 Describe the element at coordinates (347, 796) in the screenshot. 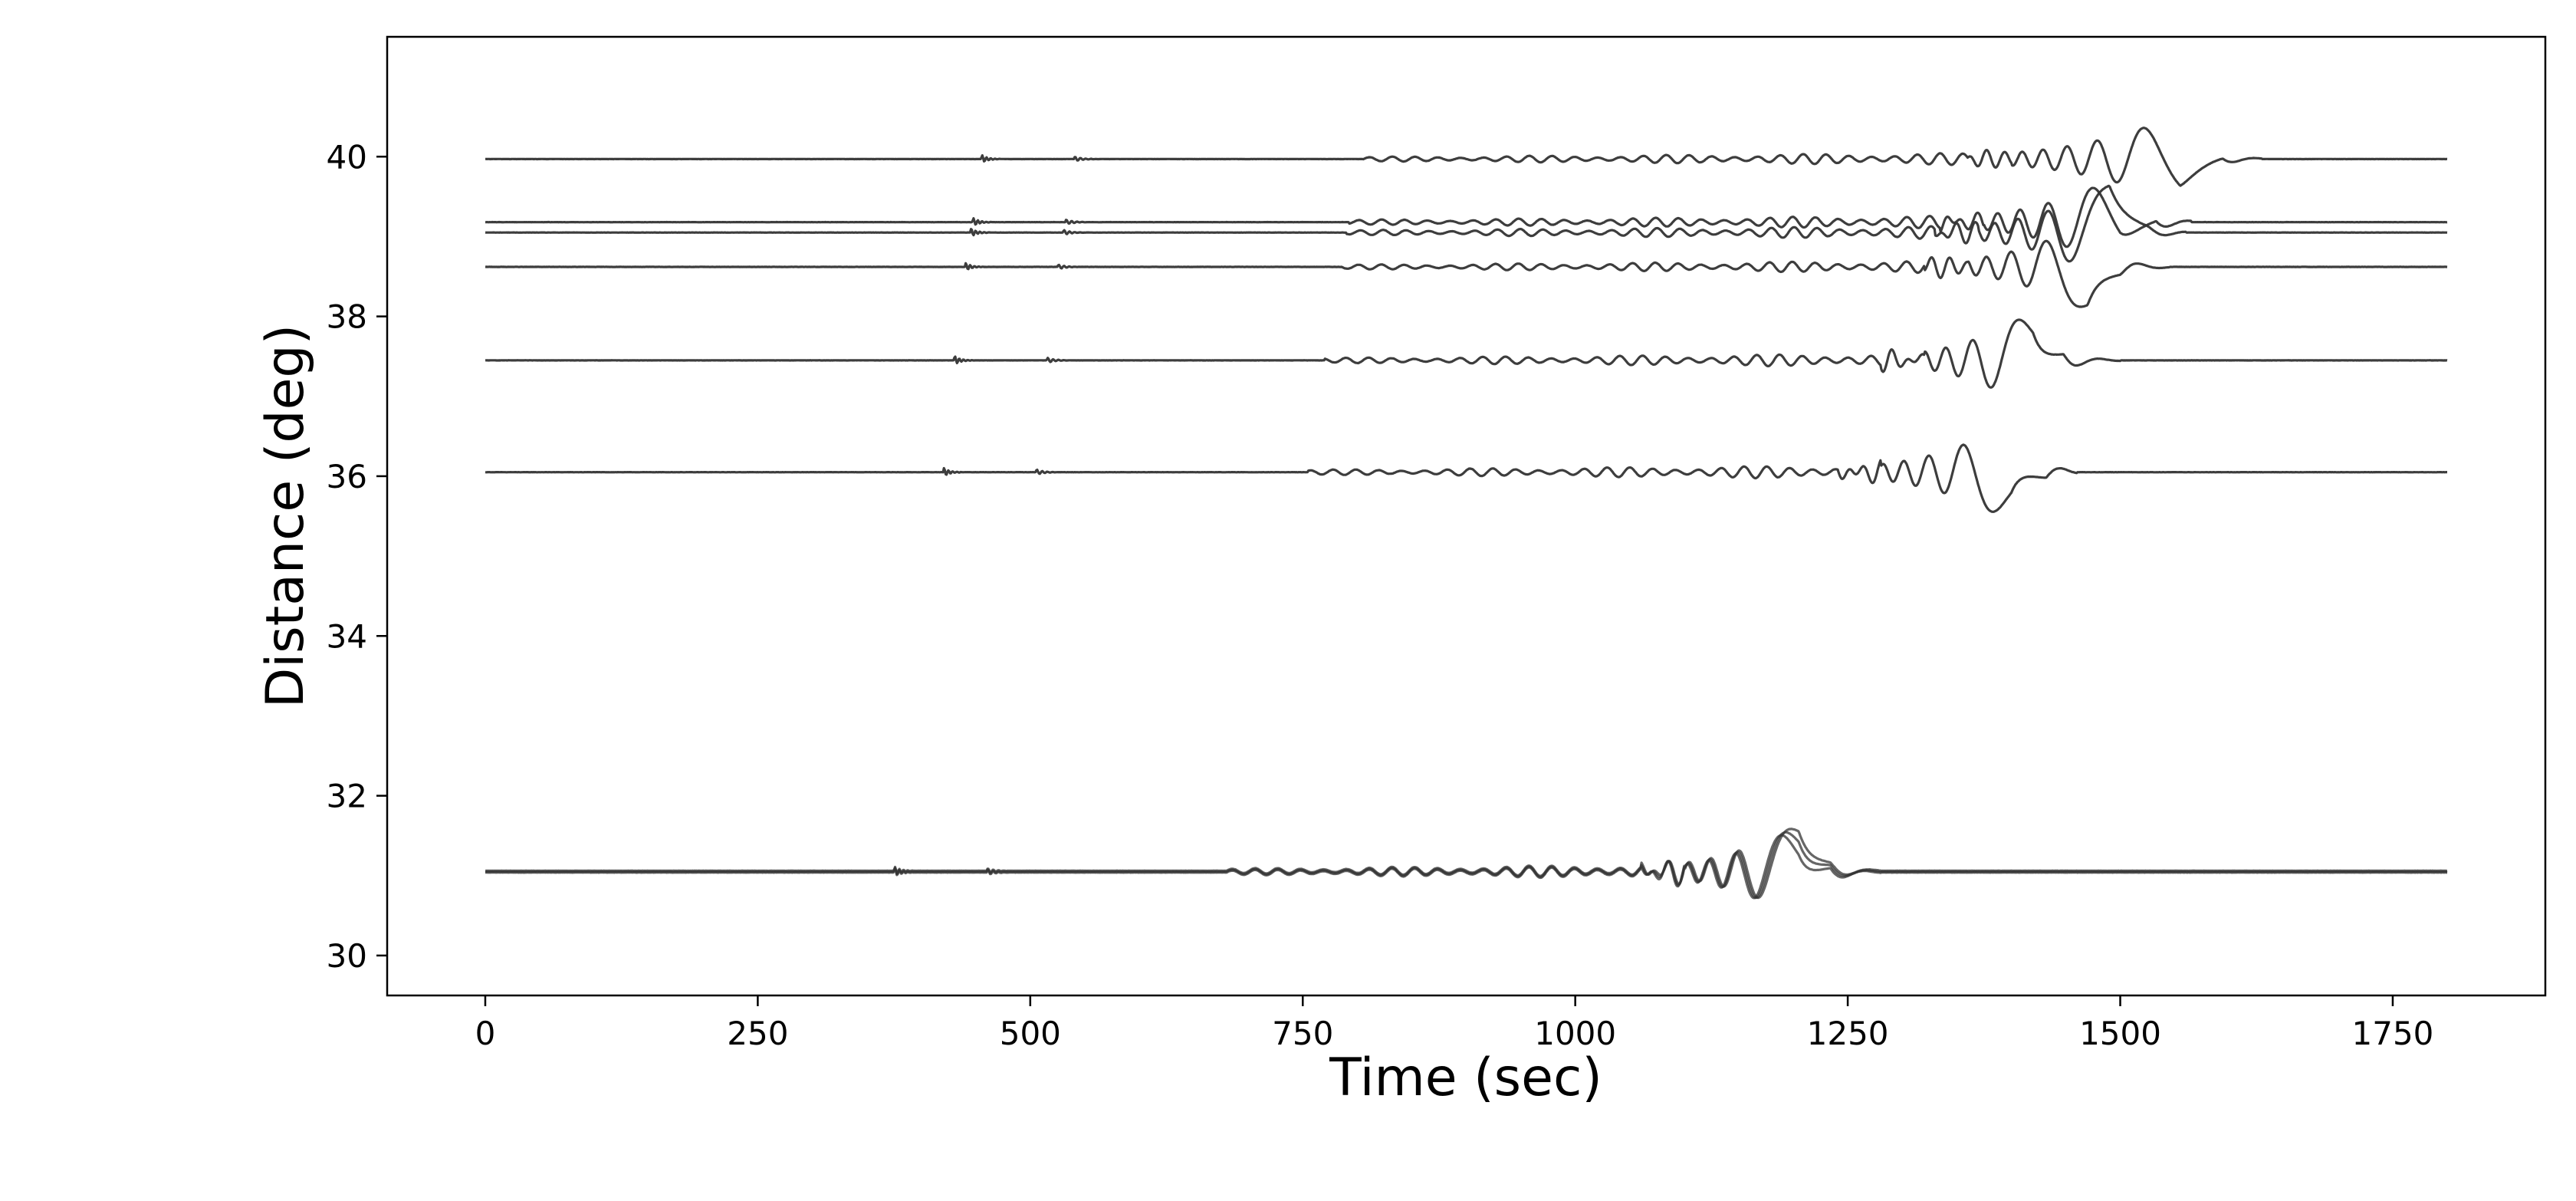

I see `y-tick-label: 32` at that location.